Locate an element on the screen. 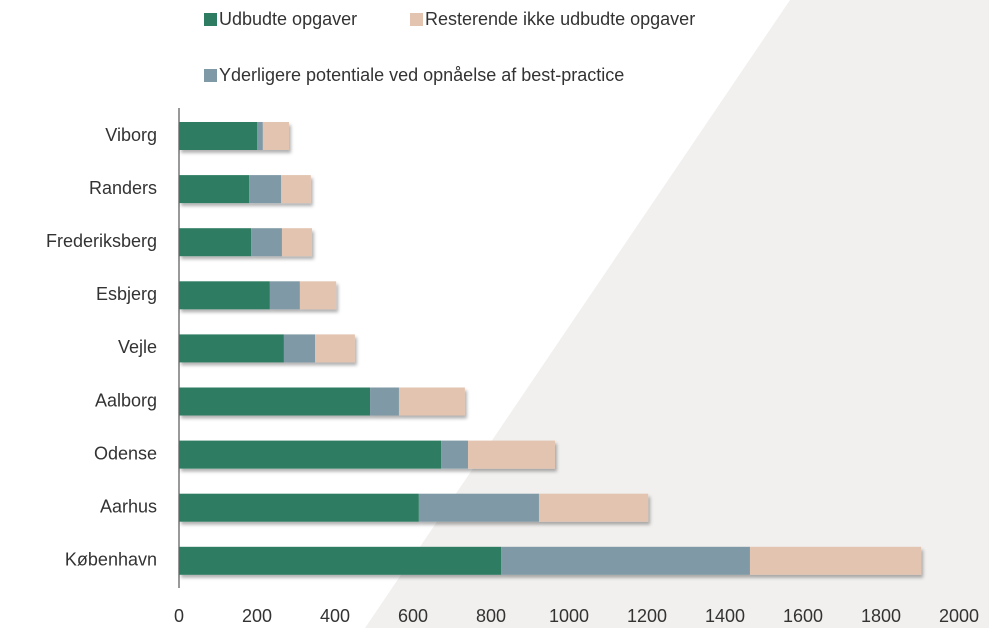  x-tick-label: 1800 is located at coordinates (881, 616).